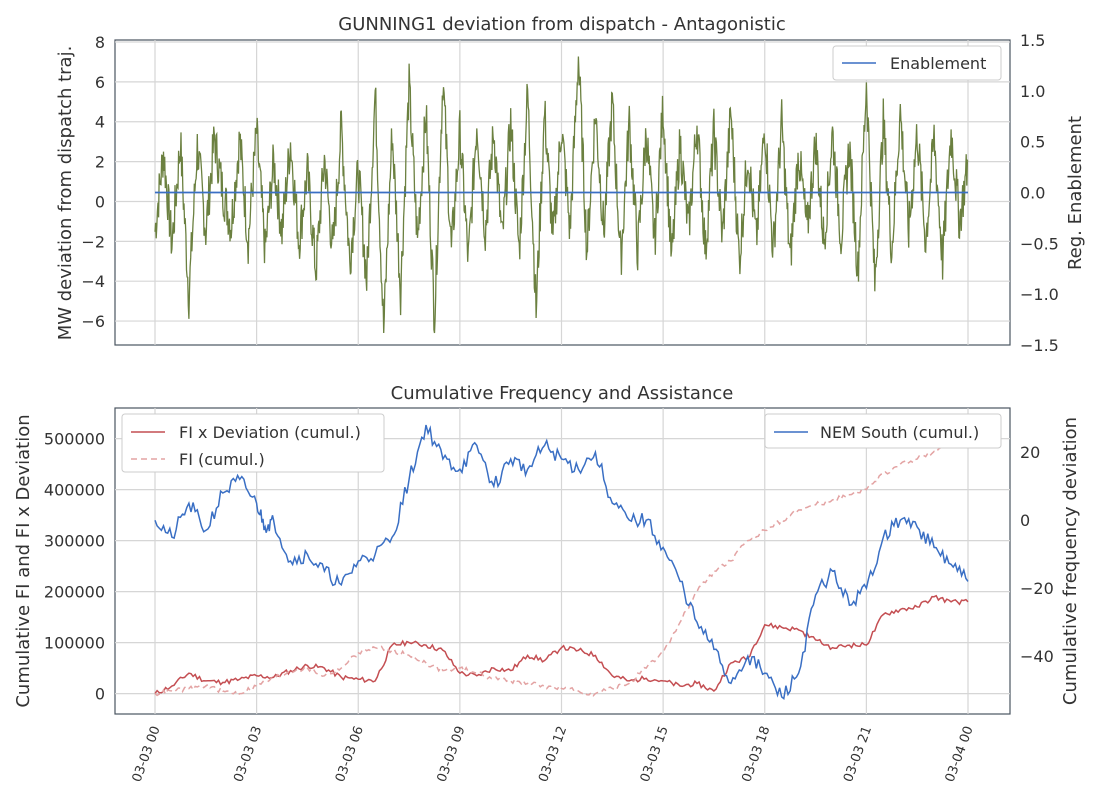 Image resolution: width=1100 pixels, height=800 pixels. Describe the element at coordinates (1070, 561) in the screenshot. I see `bottom-right-y-axis-label: Cumulative frequency deviation` at that location.